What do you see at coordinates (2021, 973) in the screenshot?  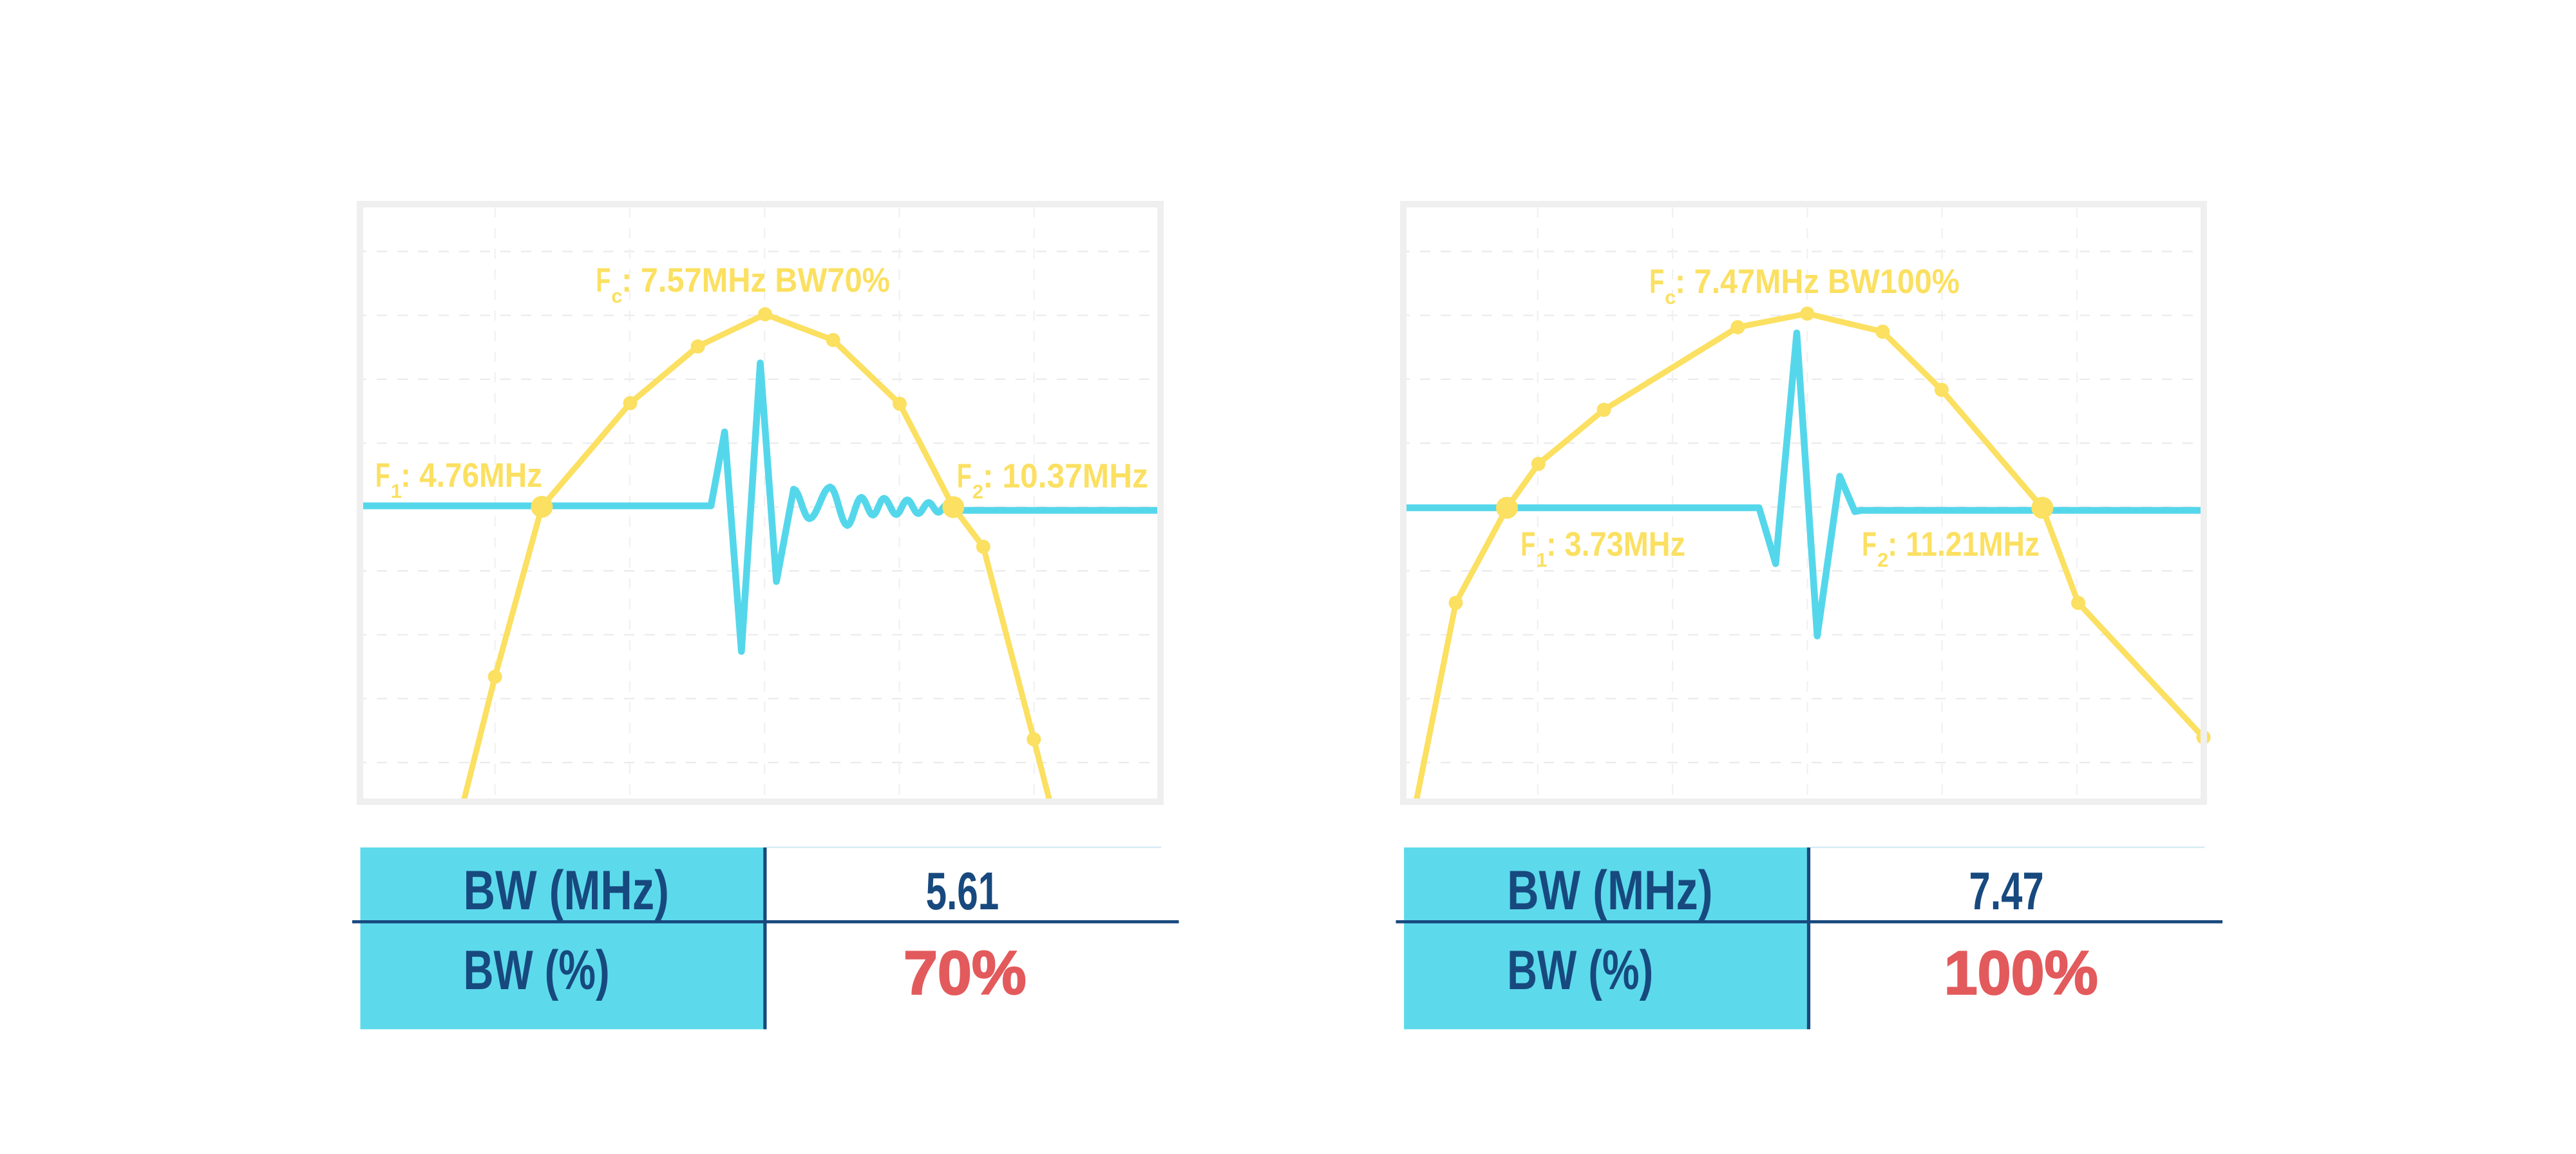 I see `svg-text: 100%` at bounding box center [2021, 973].